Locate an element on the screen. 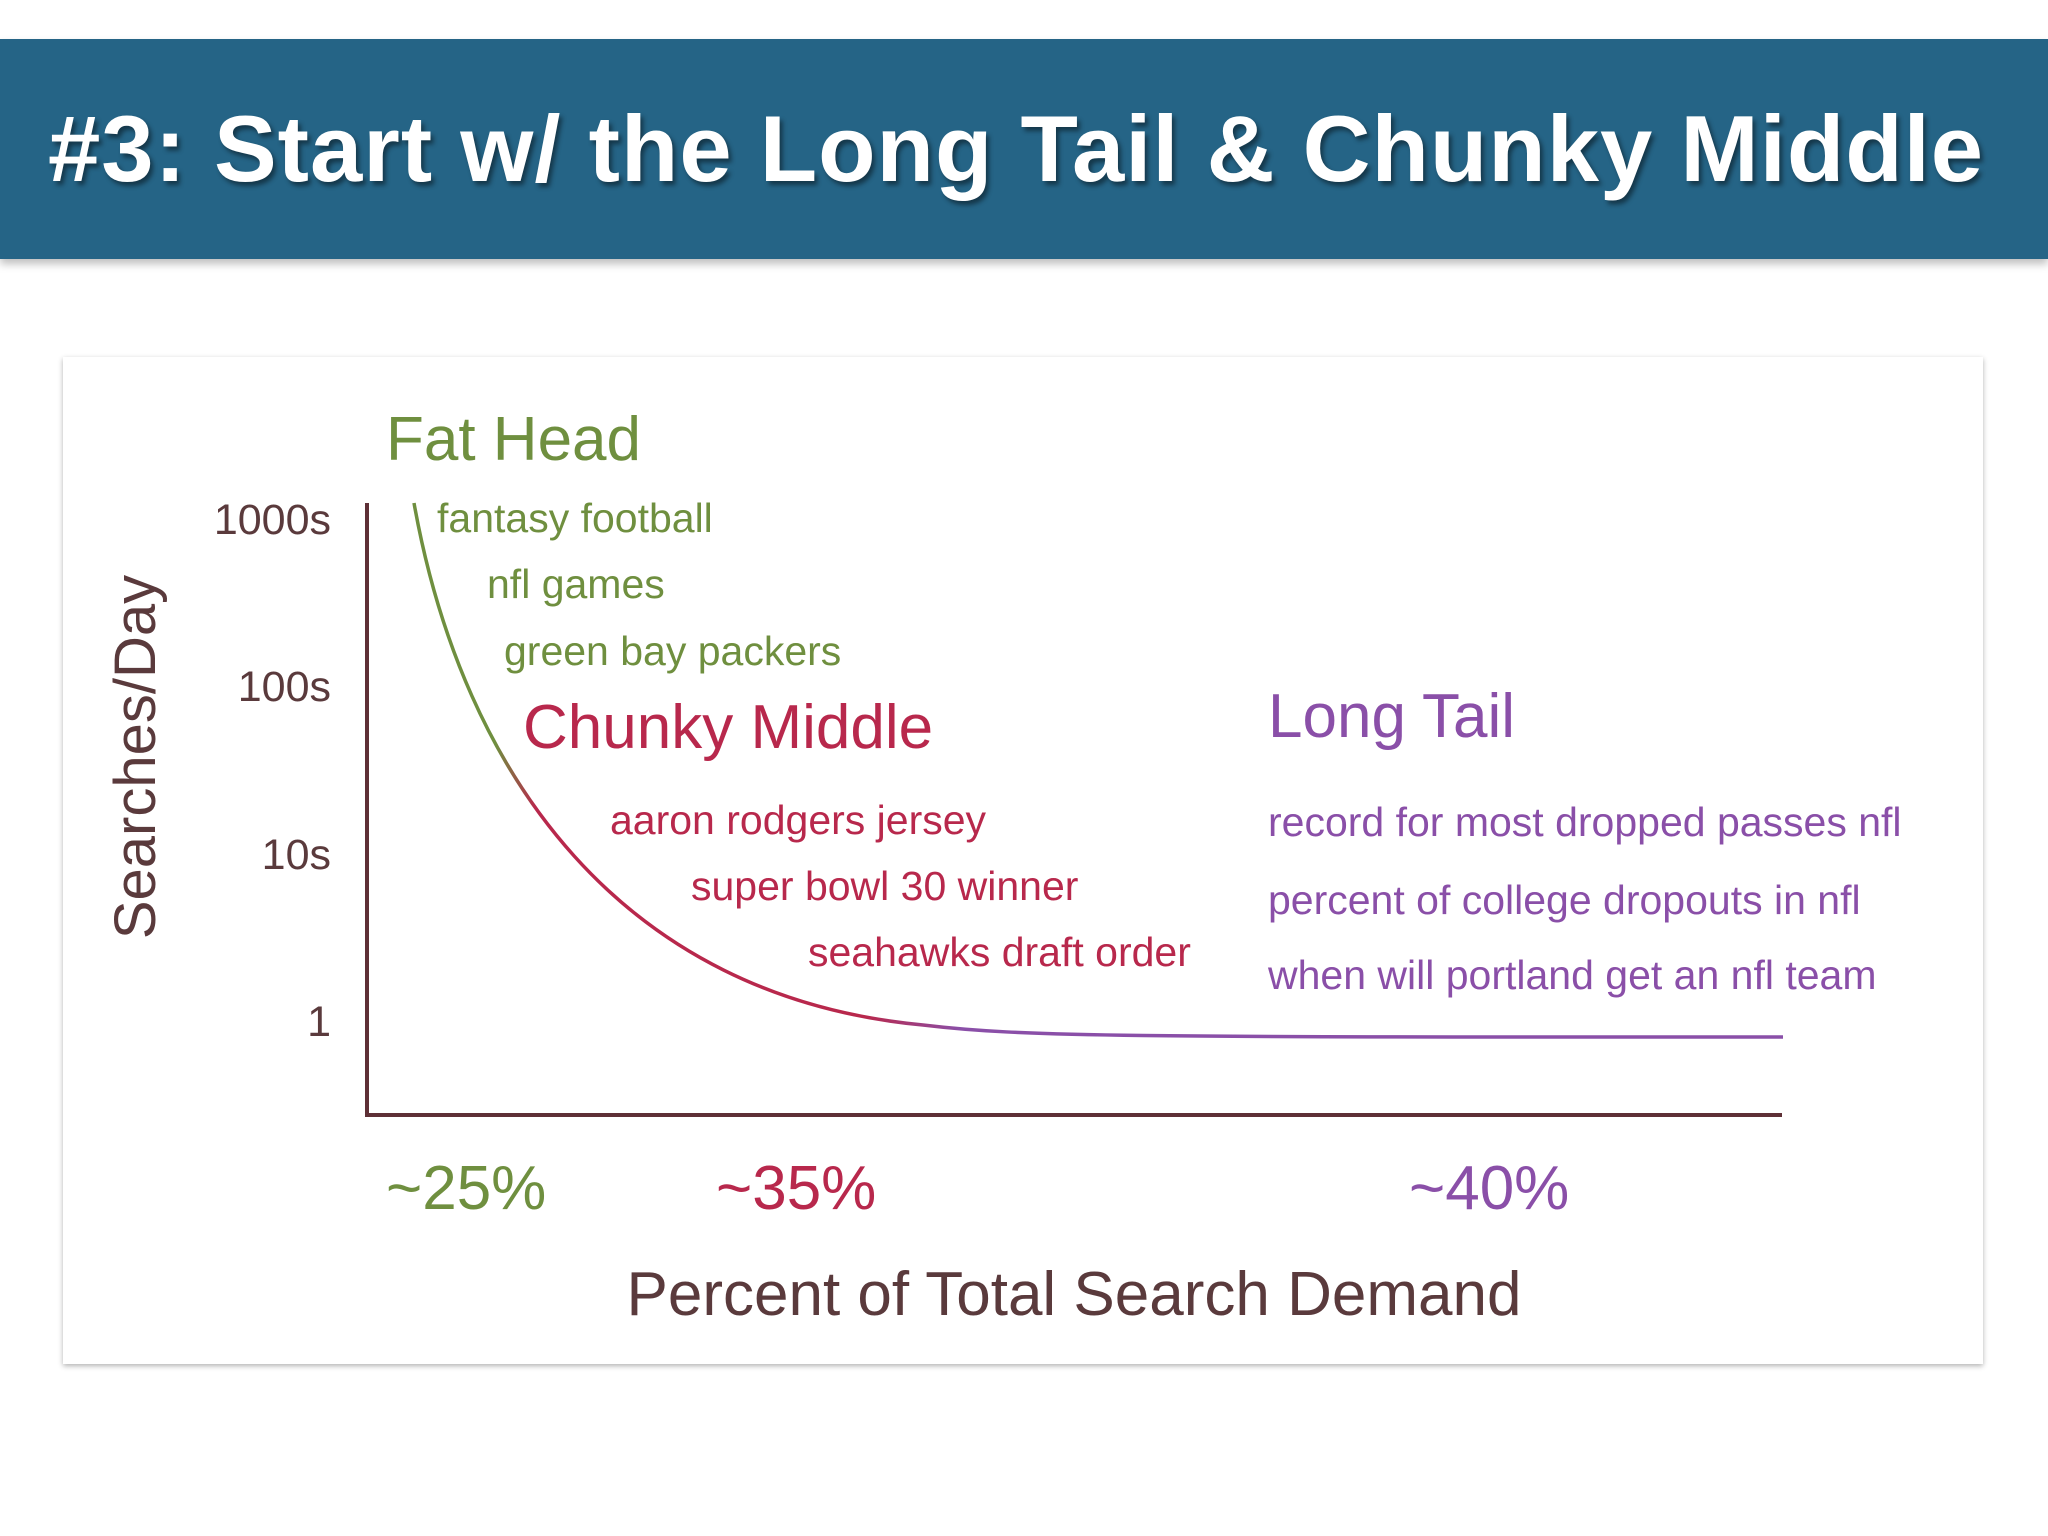 This screenshot has height=1536, width=2048. y-axis-label: Searches/Day is located at coordinates (135, 757).